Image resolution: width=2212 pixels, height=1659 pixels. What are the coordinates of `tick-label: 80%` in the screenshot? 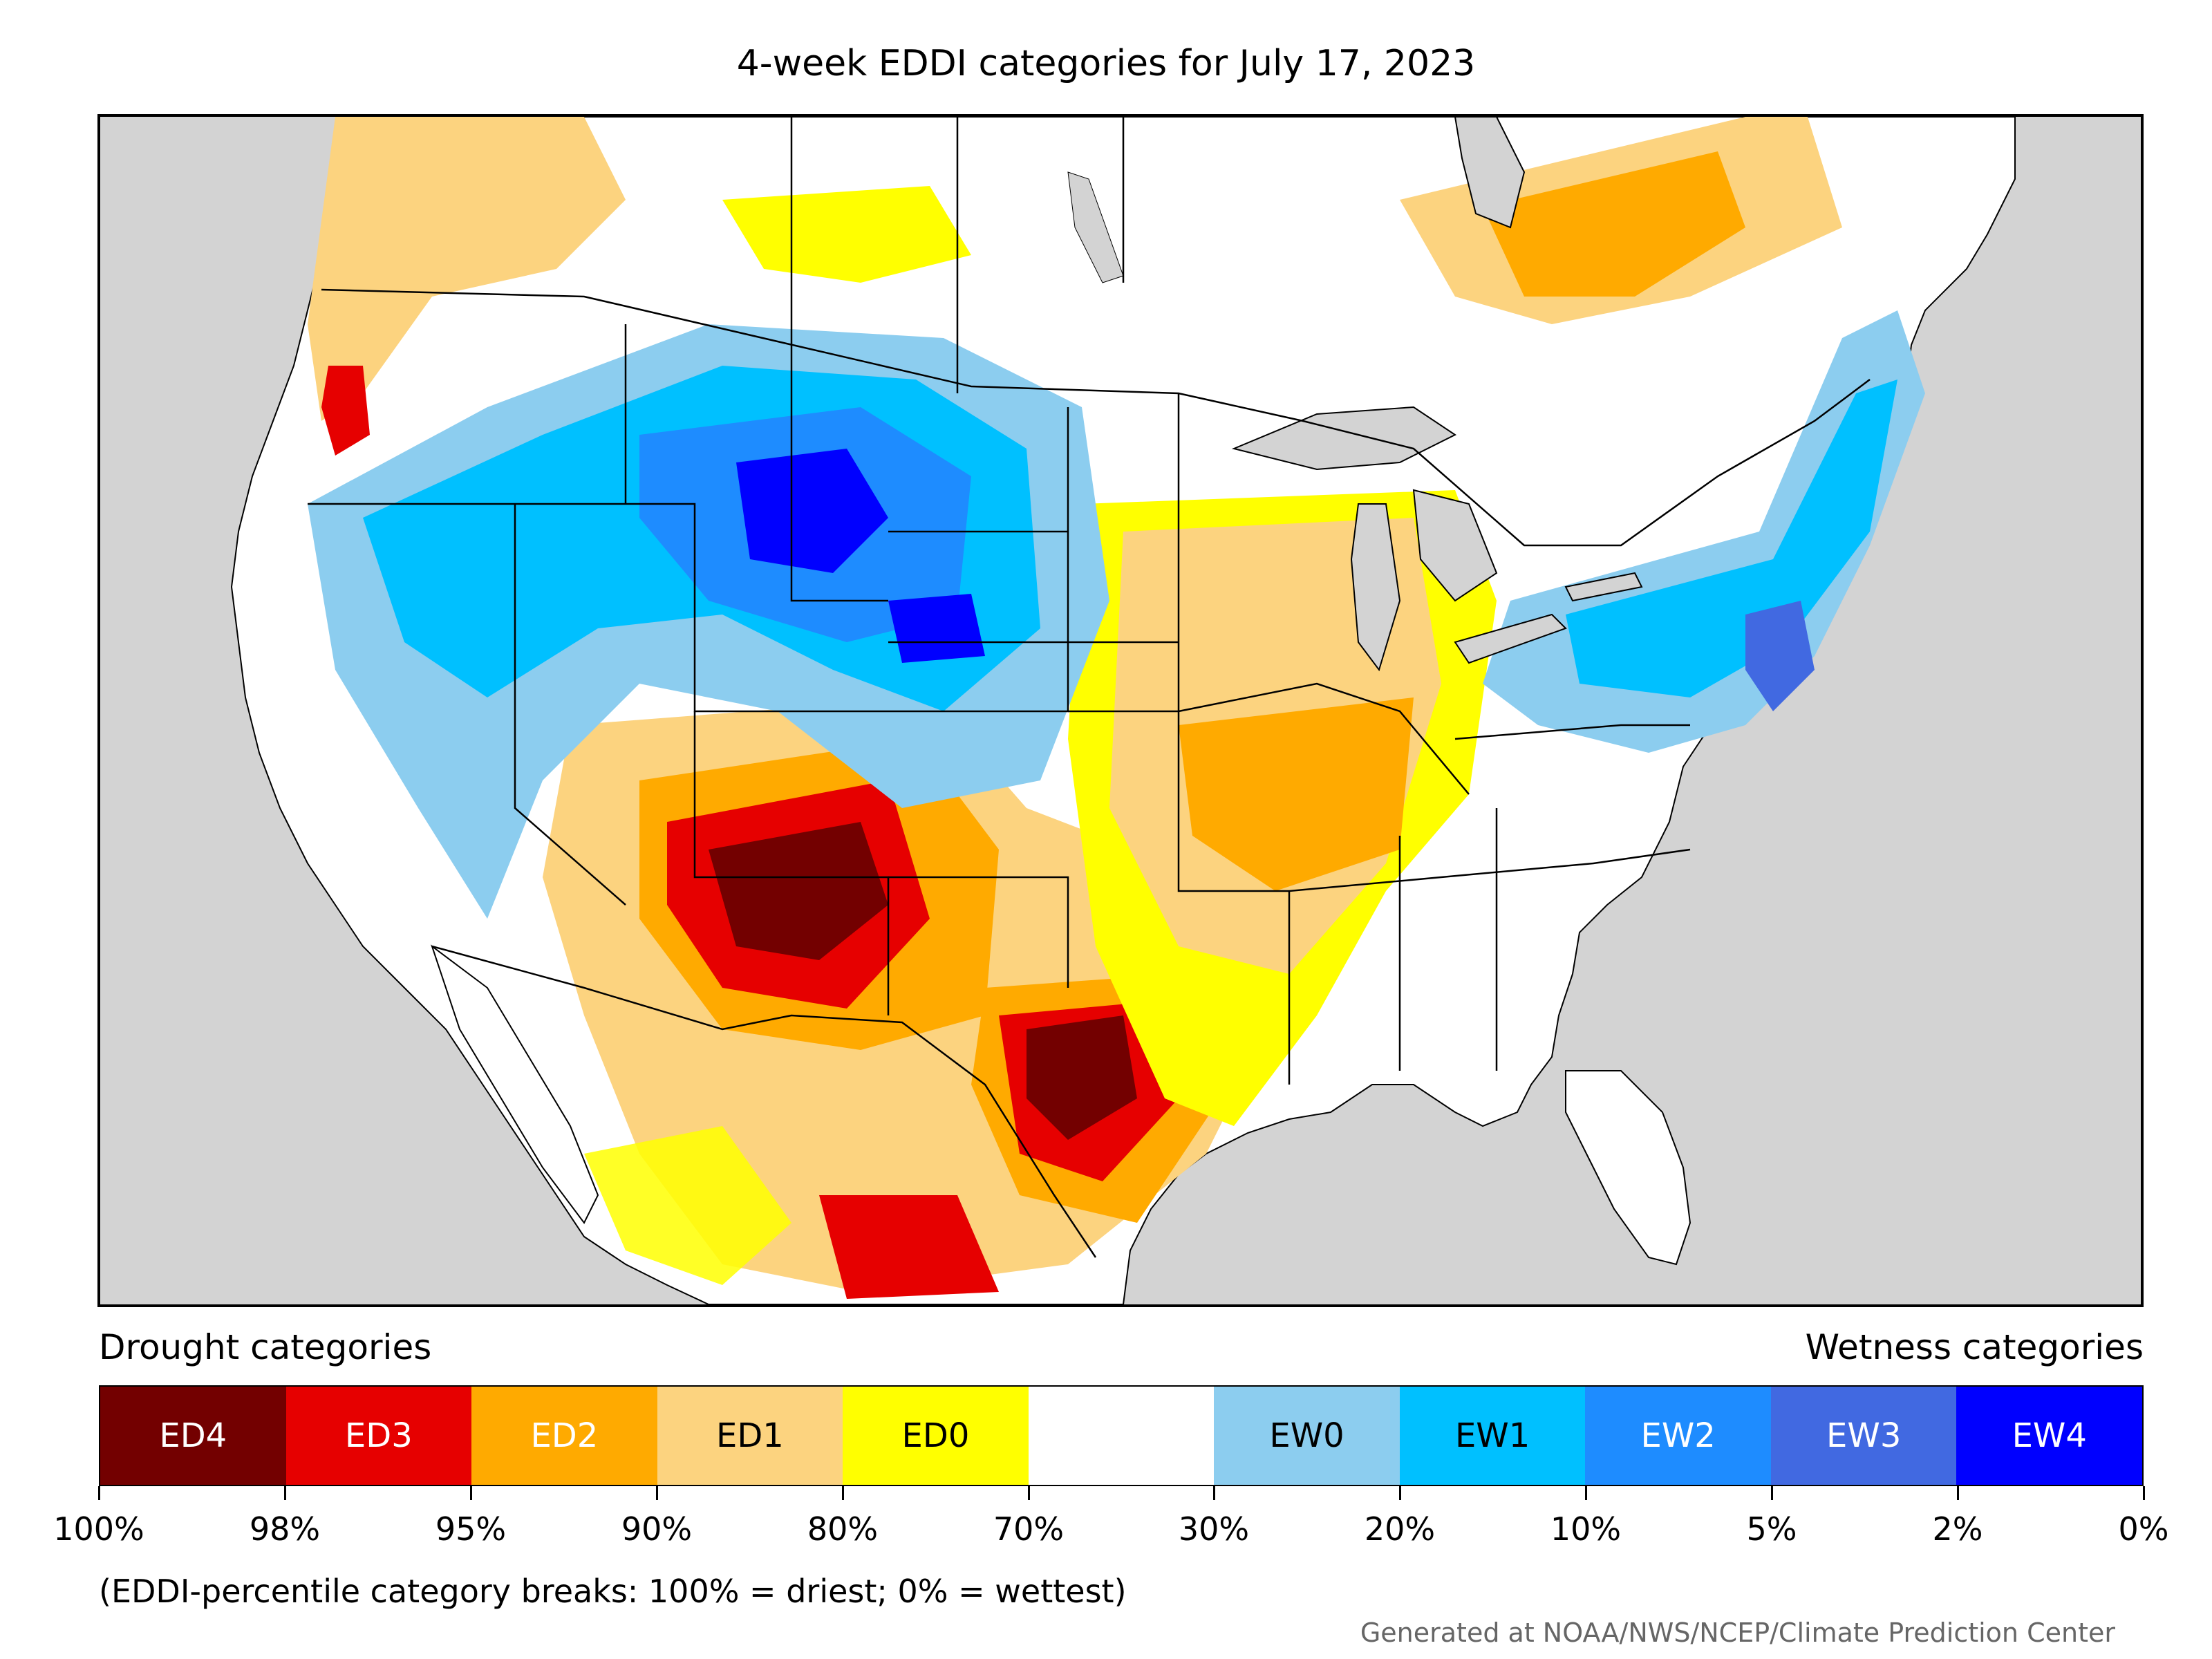 It's located at (843, 1529).